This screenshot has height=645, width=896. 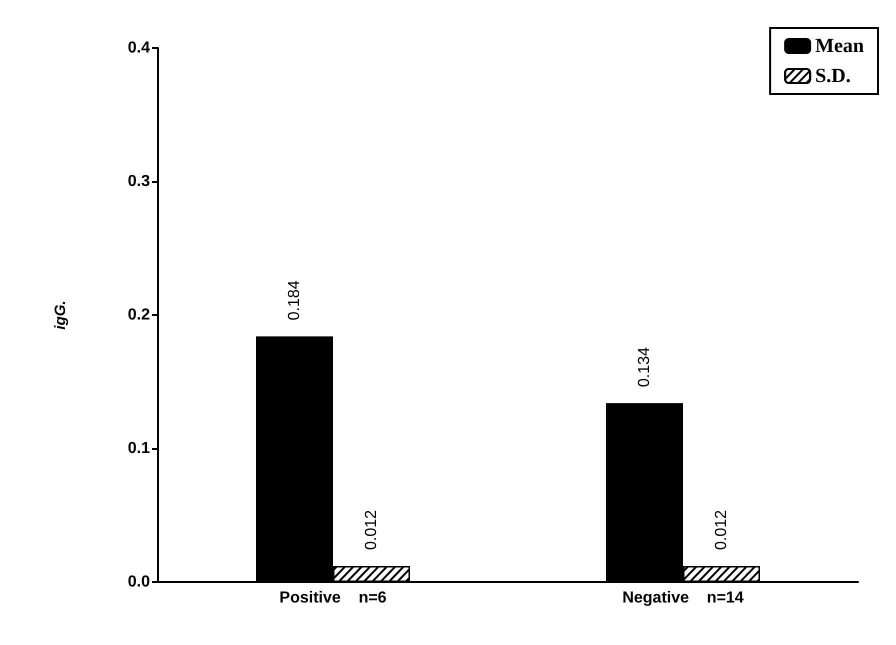 What do you see at coordinates (644, 367) in the screenshot?
I see `data-label: 0.134` at bounding box center [644, 367].